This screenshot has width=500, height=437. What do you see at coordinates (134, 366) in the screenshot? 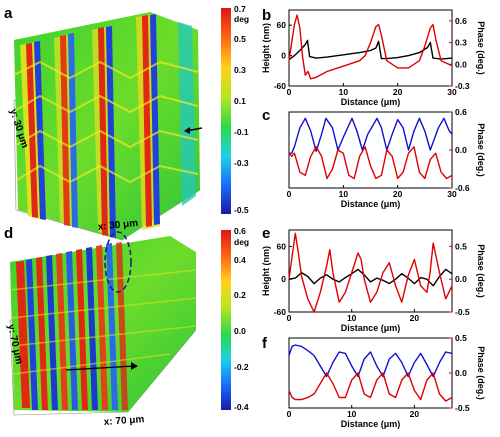
I see `map-d-line-scan-arrowhead` at bounding box center [134, 366].